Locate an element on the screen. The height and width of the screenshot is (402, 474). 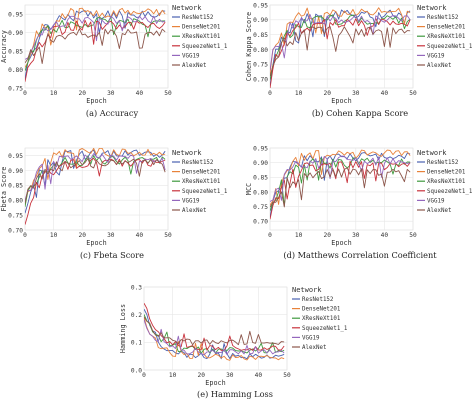
panel-caption: (a) Accuracy is located at coordinates (112, 113).